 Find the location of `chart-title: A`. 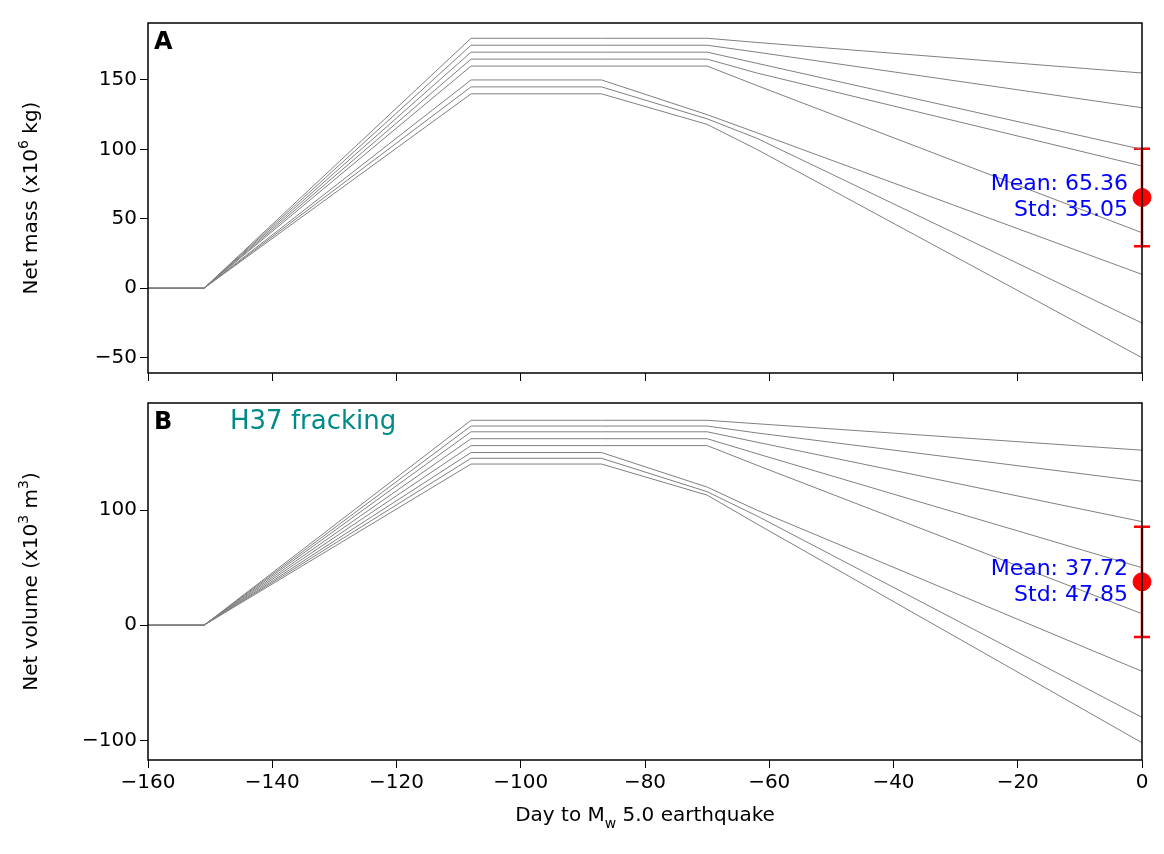

chart-title: A is located at coordinates (163, 41).